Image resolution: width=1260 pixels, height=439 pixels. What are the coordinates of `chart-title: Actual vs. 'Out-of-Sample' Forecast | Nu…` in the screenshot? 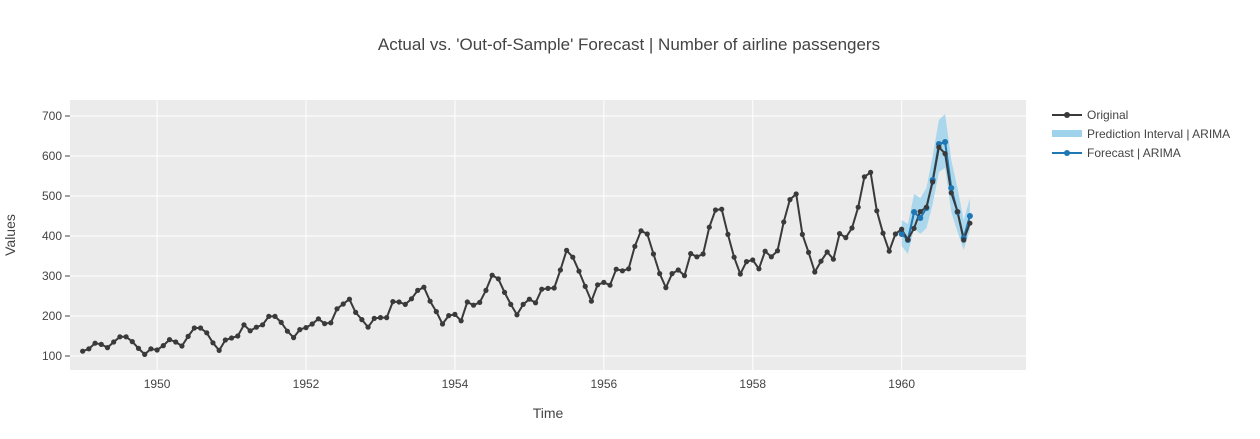 It's located at (629, 44).